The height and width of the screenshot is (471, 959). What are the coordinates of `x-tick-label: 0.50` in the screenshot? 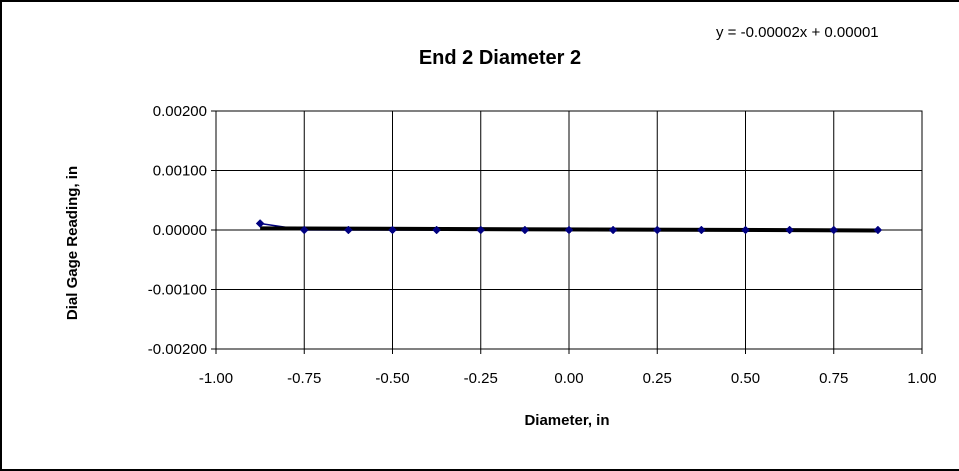 It's located at (745, 378).